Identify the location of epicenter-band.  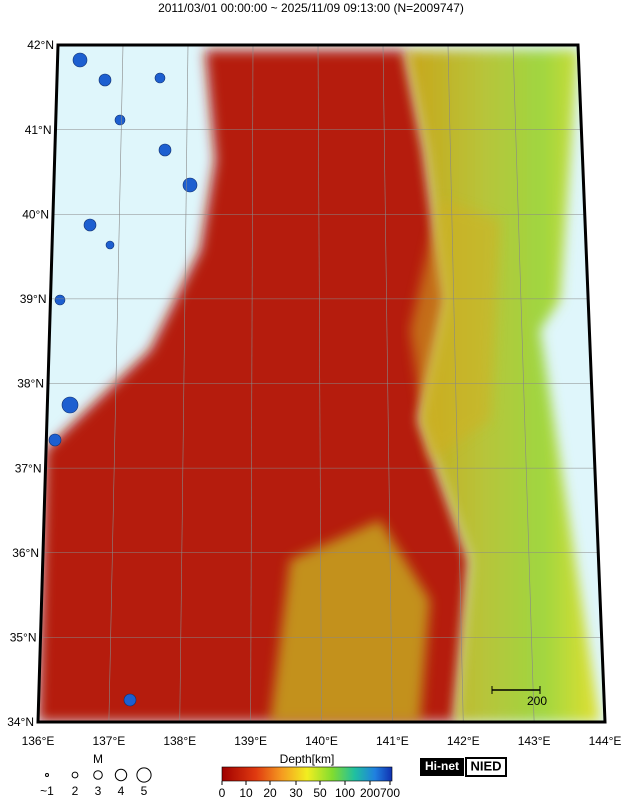
(455, 330).